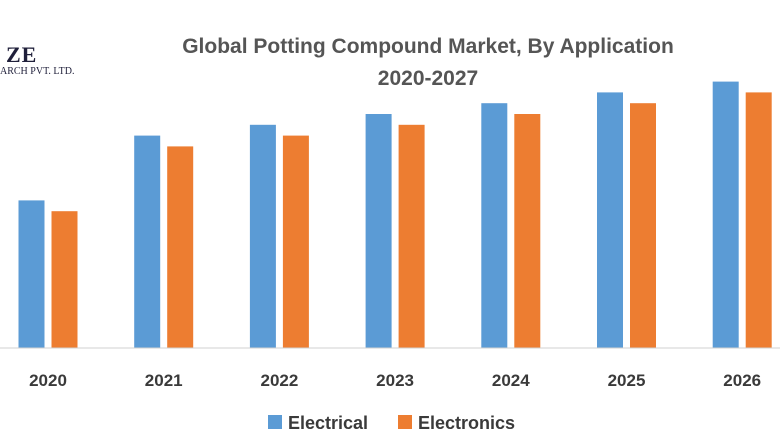 The image size is (780, 440). I want to click on bar-electronics-2023, so click(411, 236).